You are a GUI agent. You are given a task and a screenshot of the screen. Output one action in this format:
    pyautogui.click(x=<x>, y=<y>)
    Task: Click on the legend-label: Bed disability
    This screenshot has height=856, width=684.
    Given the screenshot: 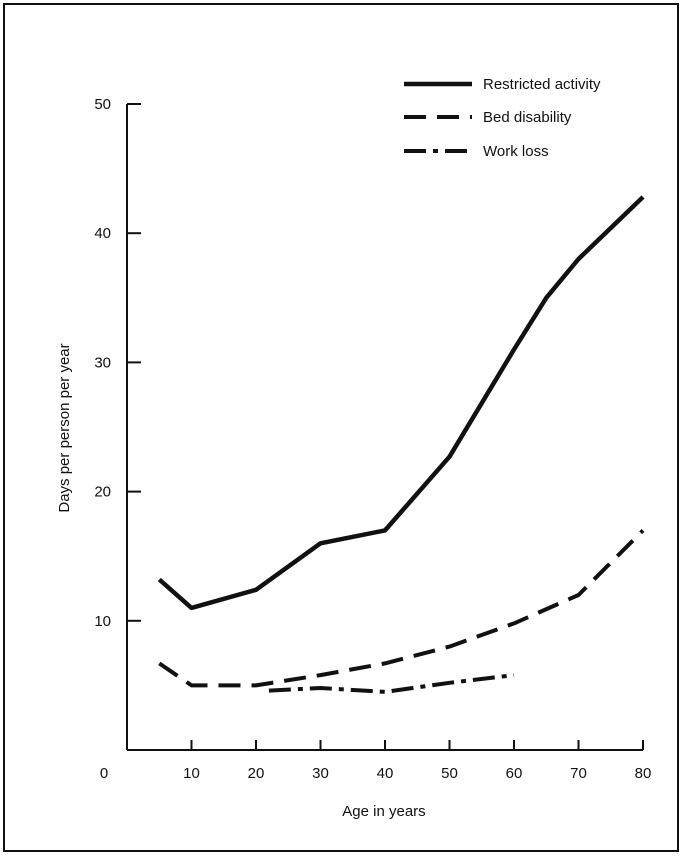 What is the action you would take?
    pyautogui.click(x=527, y=117)
    